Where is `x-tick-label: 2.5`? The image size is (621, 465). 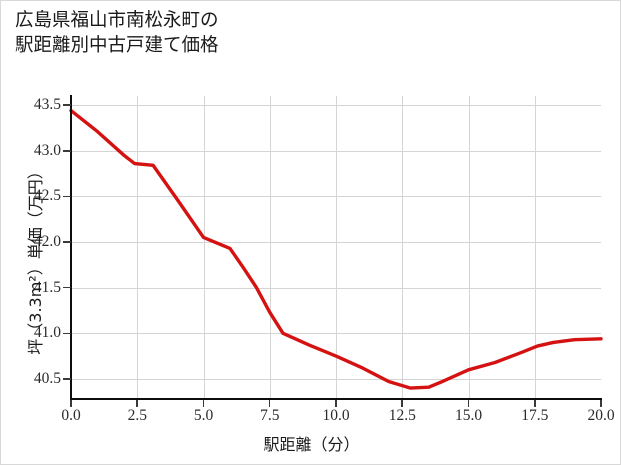 x-tick-label: 2.5 is located at coordinates (137, 415).